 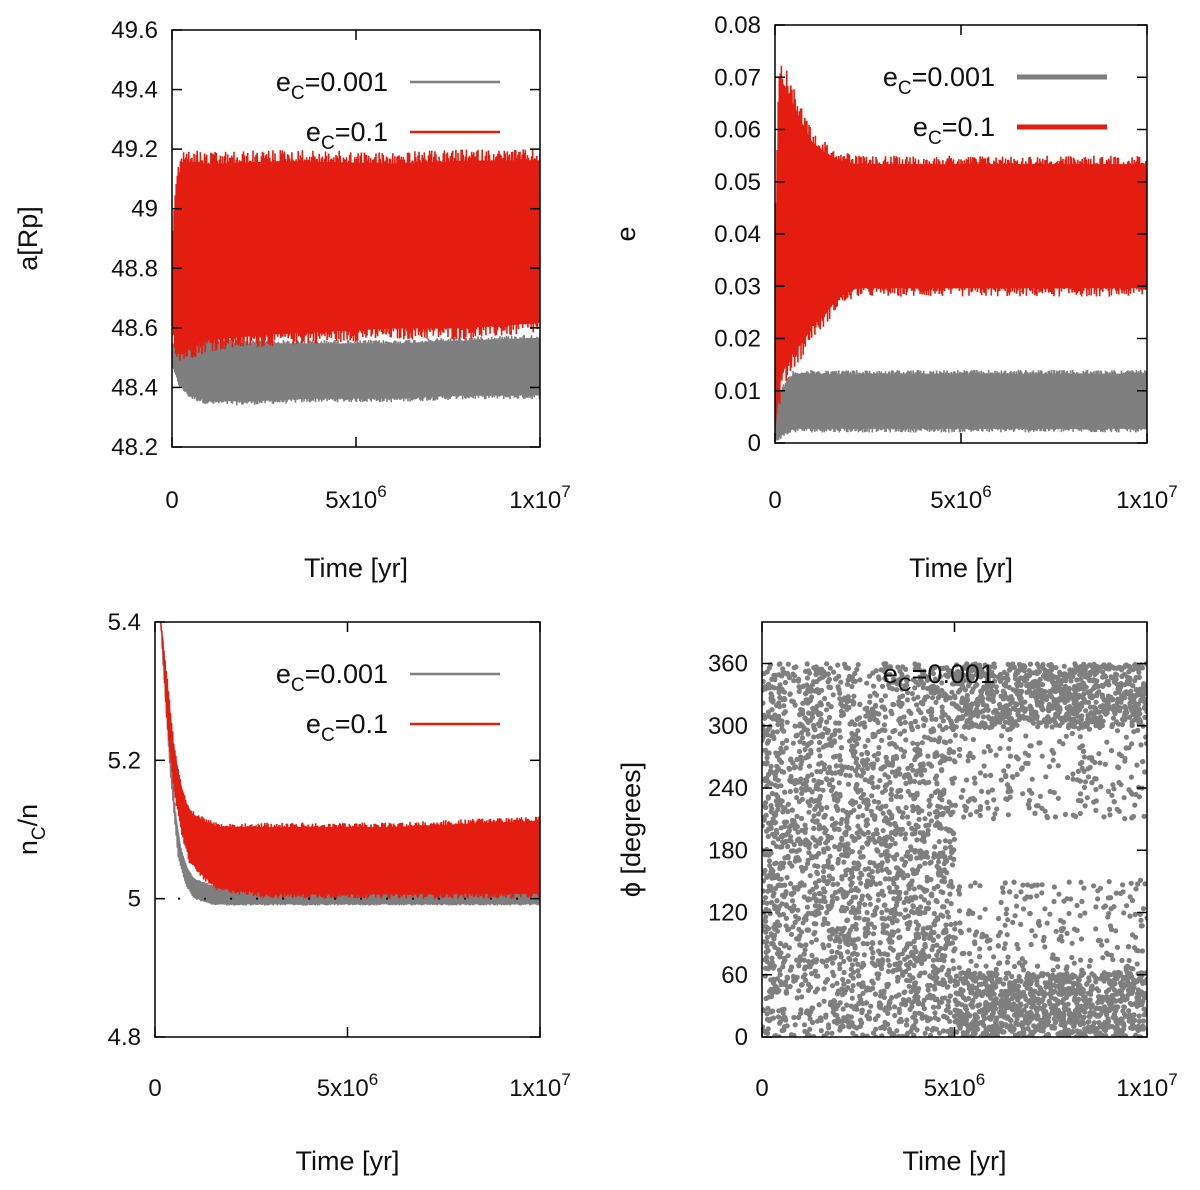 What do you see at coordinates (124, 760) in the screenshot?
I see `y-tick-label: 5.2` at bounding box center [124, 760].